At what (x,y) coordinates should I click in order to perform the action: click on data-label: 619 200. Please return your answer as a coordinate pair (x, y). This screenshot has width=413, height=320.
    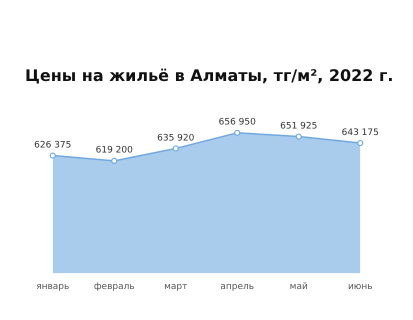
    Looking at the image, I should click on (115, 151).